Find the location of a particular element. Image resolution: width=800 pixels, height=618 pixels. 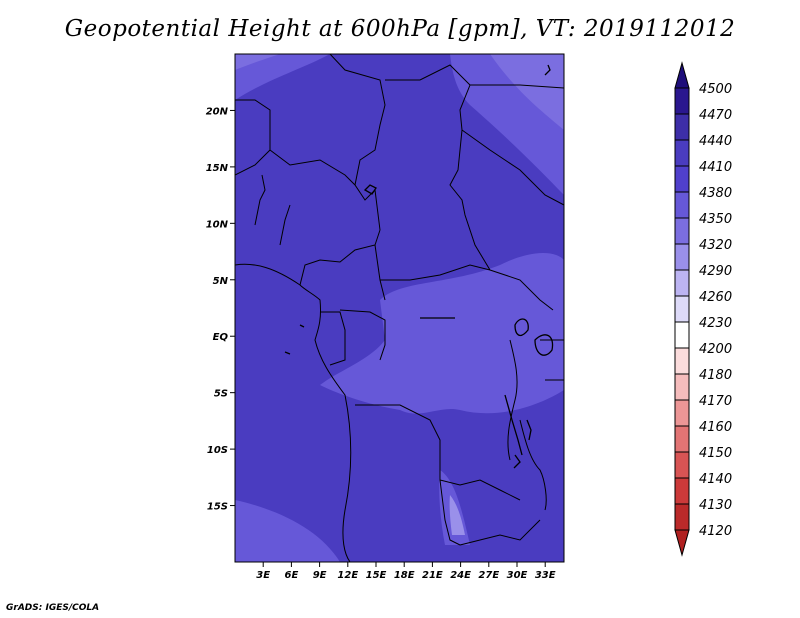

field-contour-congo-basin is located at coordinates (442, 333).